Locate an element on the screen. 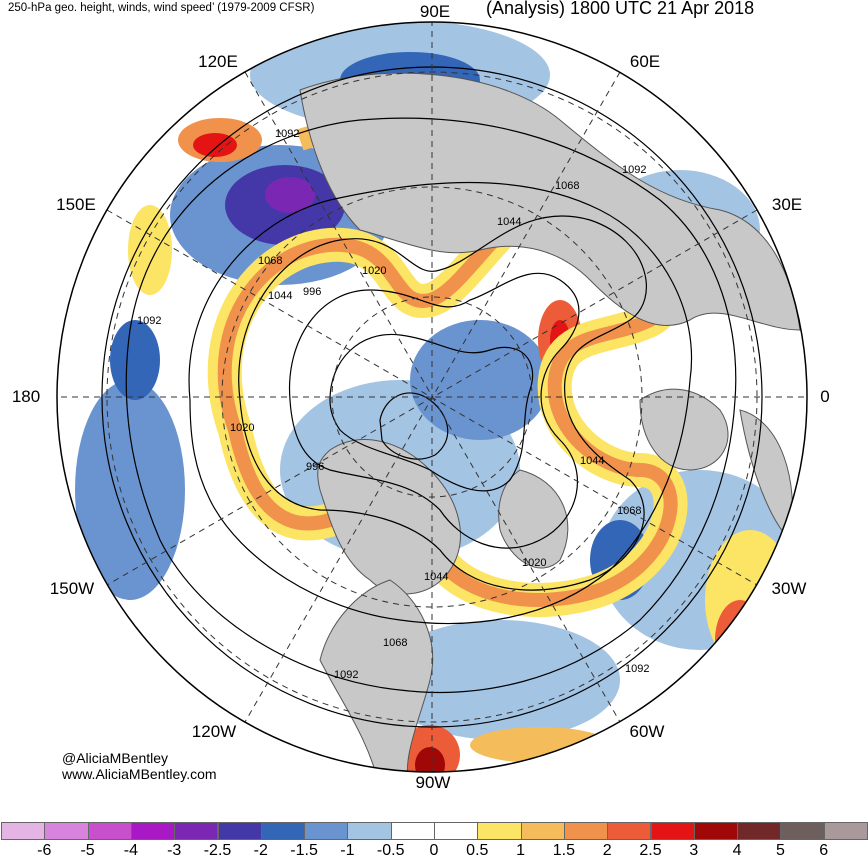 The width and height of the screenshot is (868, 865). lon-label-150e: 150E is located at coordinates (76, 204).